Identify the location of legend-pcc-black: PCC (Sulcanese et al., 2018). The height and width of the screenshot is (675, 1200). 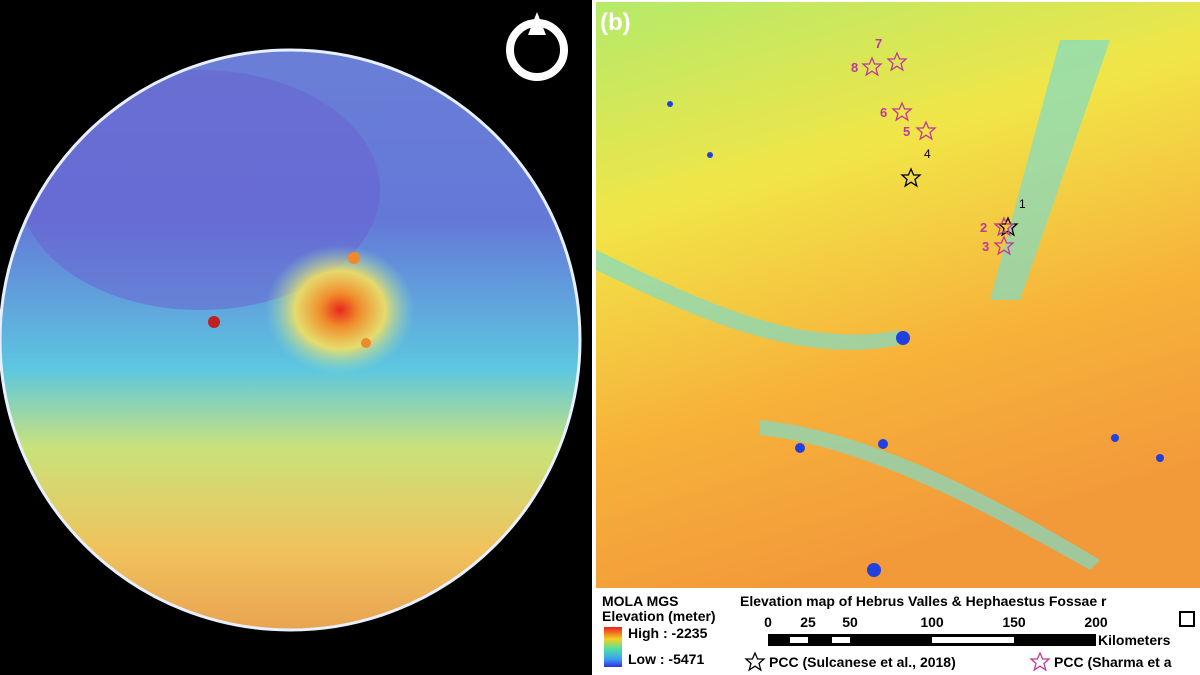
(862, 662).